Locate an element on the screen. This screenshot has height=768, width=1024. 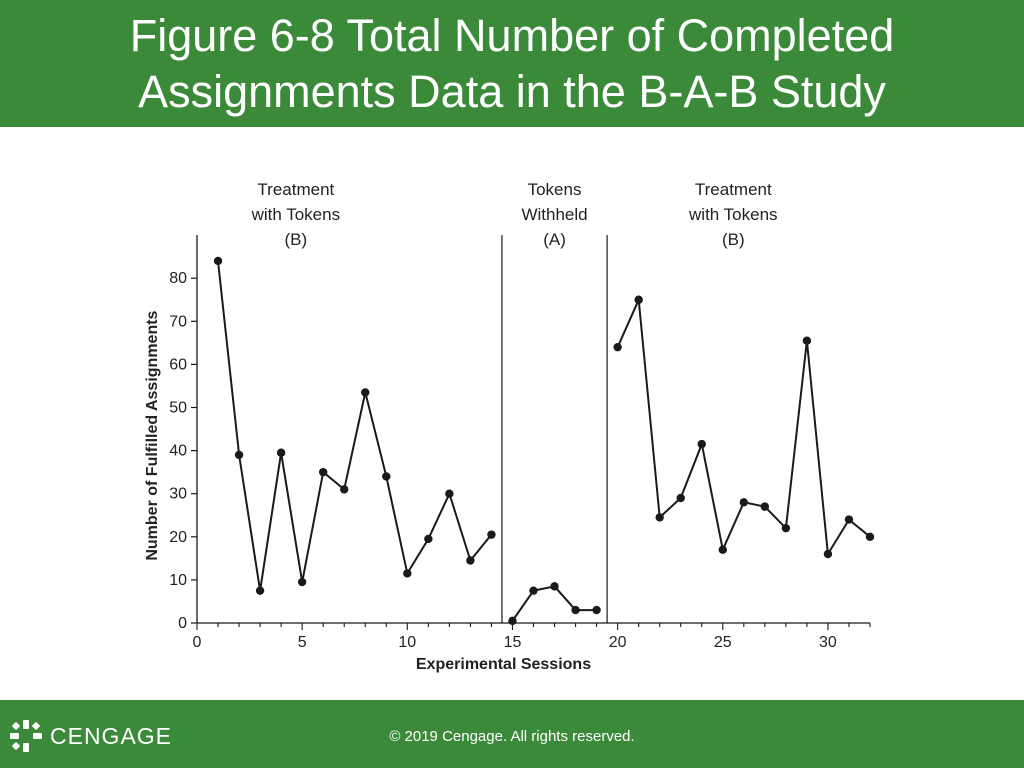
x-tick-label: 10 is located at coordinates (407, 642).